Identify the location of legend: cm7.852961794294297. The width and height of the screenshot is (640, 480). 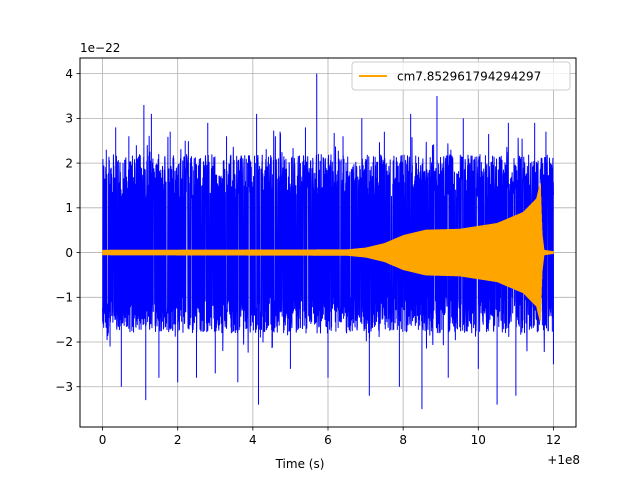
(461, 76).